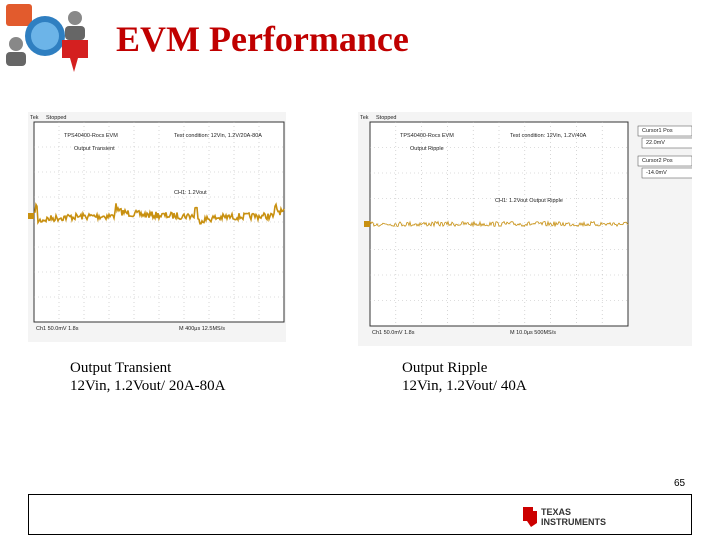  I want to click on page-number: 65, so click(680, 483).